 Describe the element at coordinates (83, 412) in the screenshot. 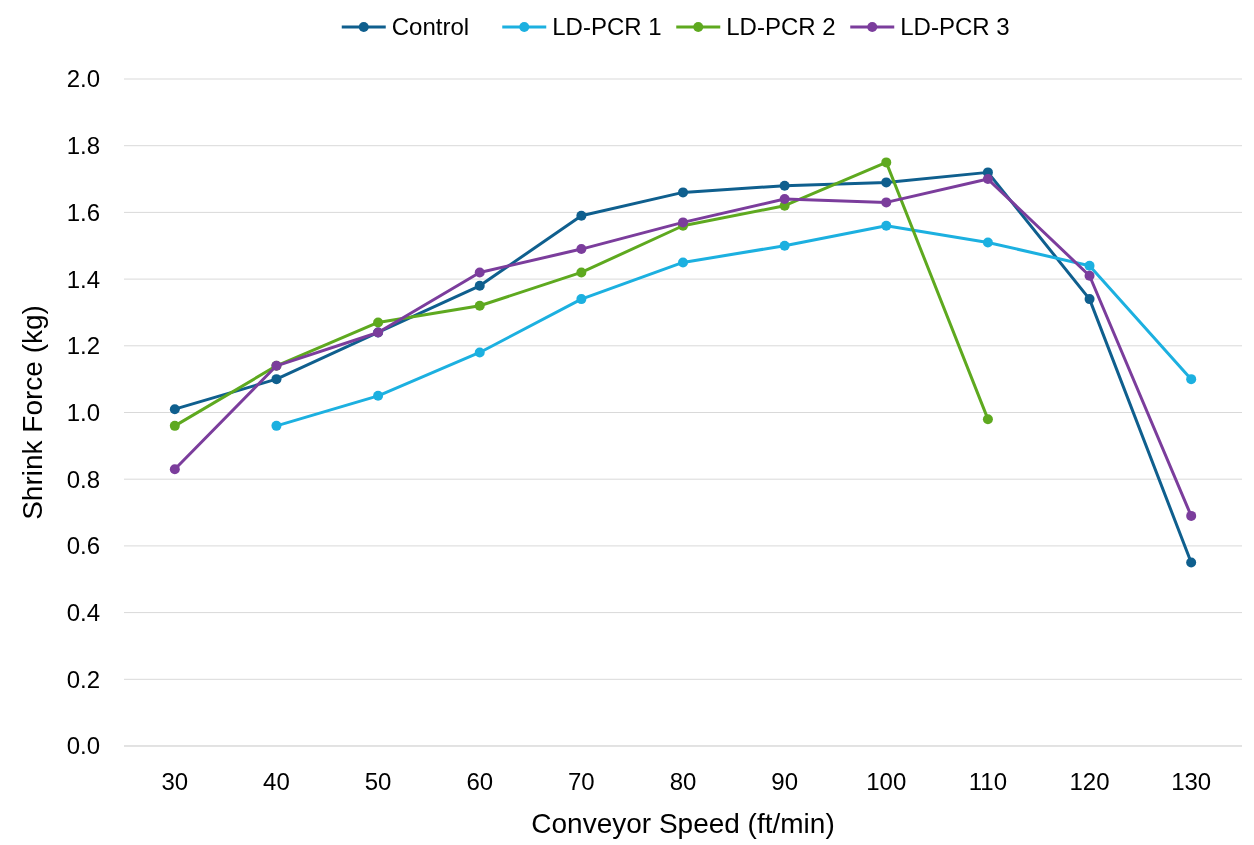

I see `y-tick-label: 1.0` at that location.